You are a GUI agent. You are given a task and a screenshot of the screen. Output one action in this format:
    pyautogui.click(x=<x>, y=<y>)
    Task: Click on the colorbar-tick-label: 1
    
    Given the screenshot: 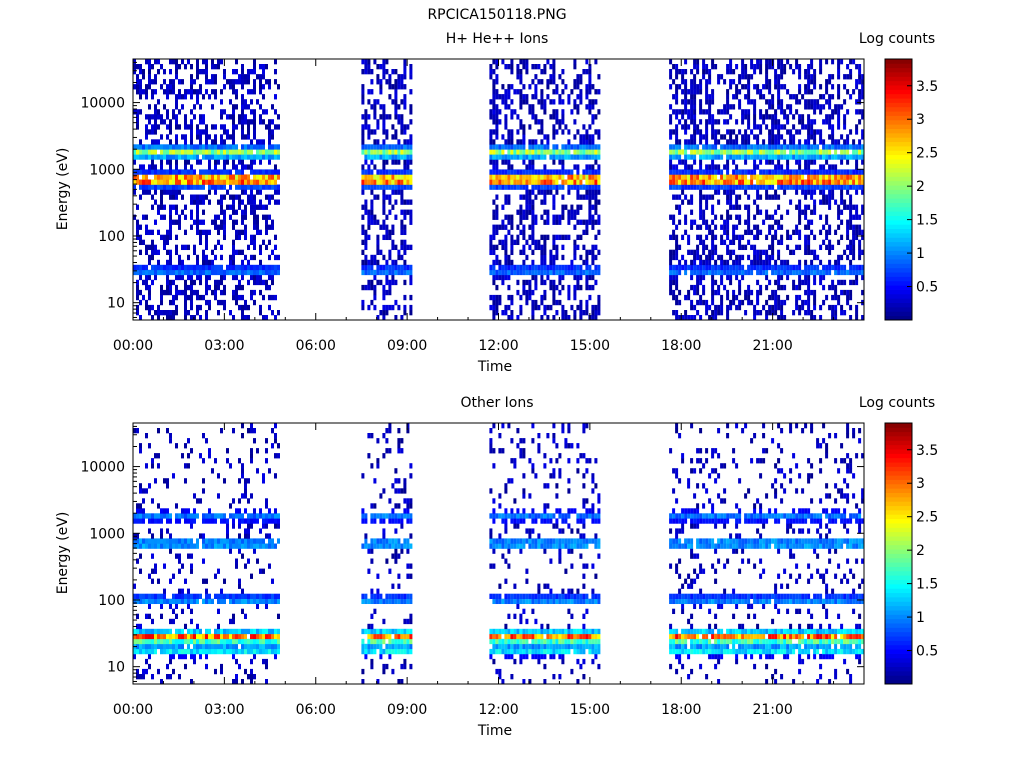 What is the action you would take?
    pyautogui.click(x=920, y=254)
    